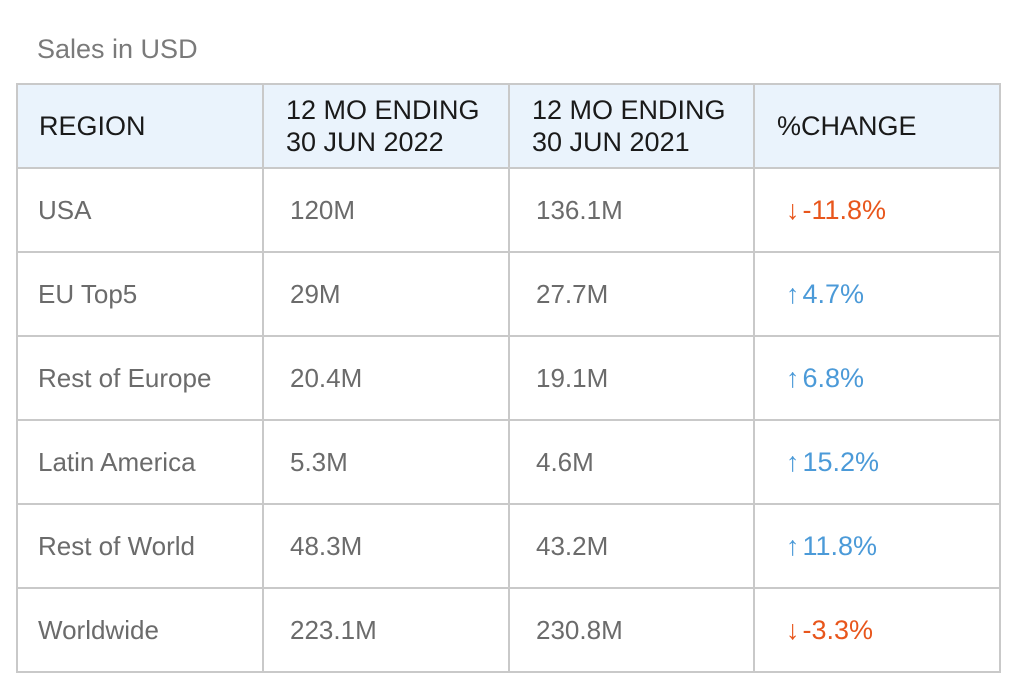 Image resolution: width=1014 pixels, height=683 pixels. What do you see at coordinates (877, 294) in the screenshot?
I see `change-cell: ↑ 4.7%` at bounding box center [877, 294].